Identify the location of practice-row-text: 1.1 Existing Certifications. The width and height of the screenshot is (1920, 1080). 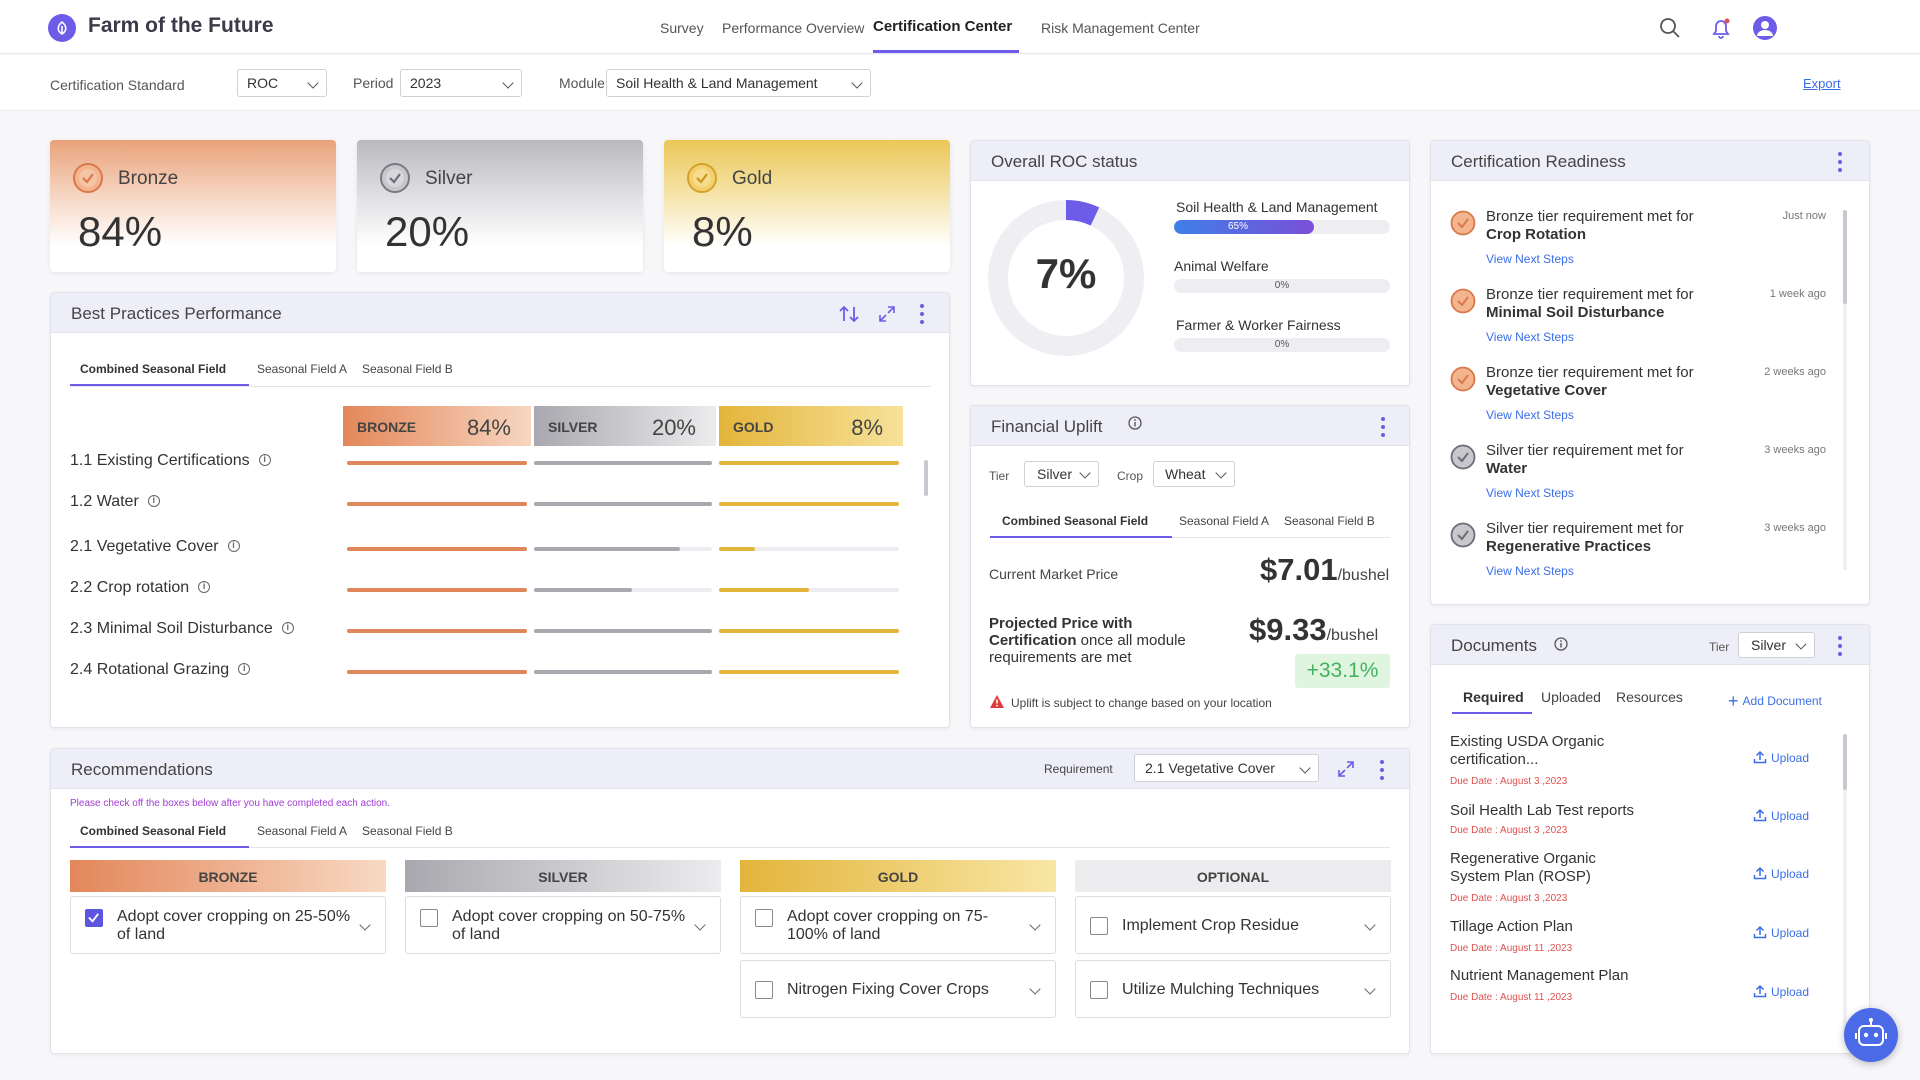
(160, 460).